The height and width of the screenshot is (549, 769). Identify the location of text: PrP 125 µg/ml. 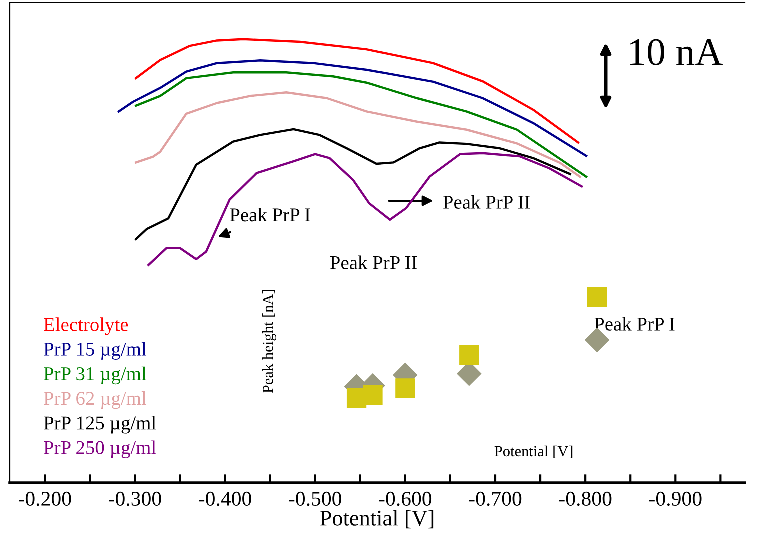
(100, 425).